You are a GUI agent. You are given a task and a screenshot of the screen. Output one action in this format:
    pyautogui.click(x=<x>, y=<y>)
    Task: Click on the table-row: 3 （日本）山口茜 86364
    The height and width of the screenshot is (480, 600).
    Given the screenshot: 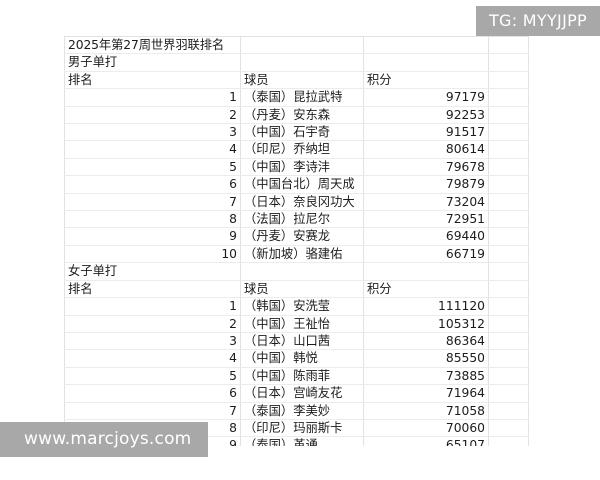 What is the action you would take?
    pyautogui.click(x=296, y=341)
    